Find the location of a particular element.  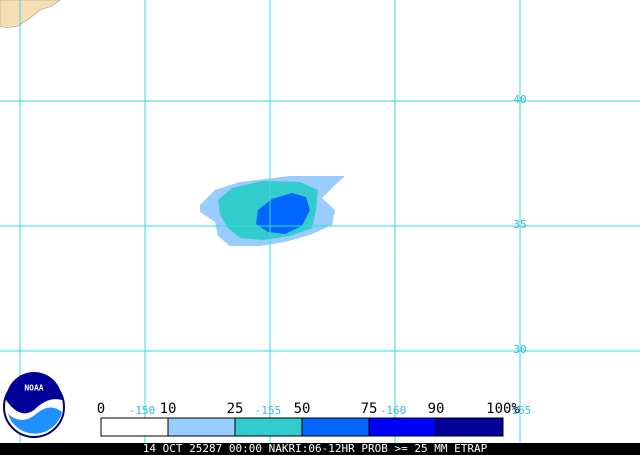

legend-label: 25 is located at coordinates (235, 409).